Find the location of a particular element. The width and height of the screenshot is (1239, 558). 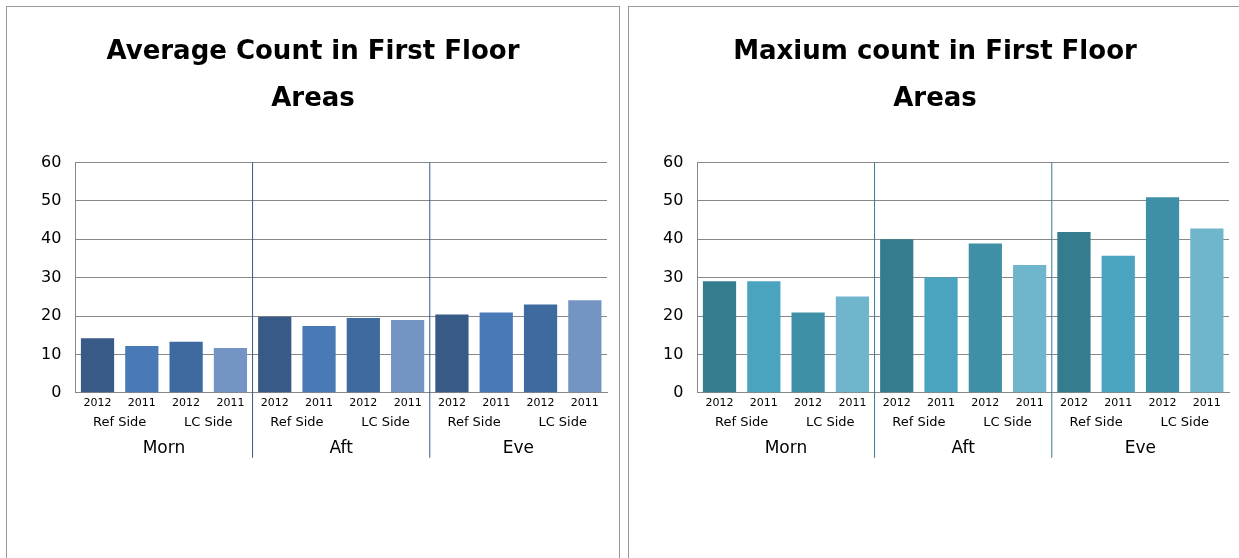

chart-title: Average Count in First Floor Areas is located at coordinates (313, 74).